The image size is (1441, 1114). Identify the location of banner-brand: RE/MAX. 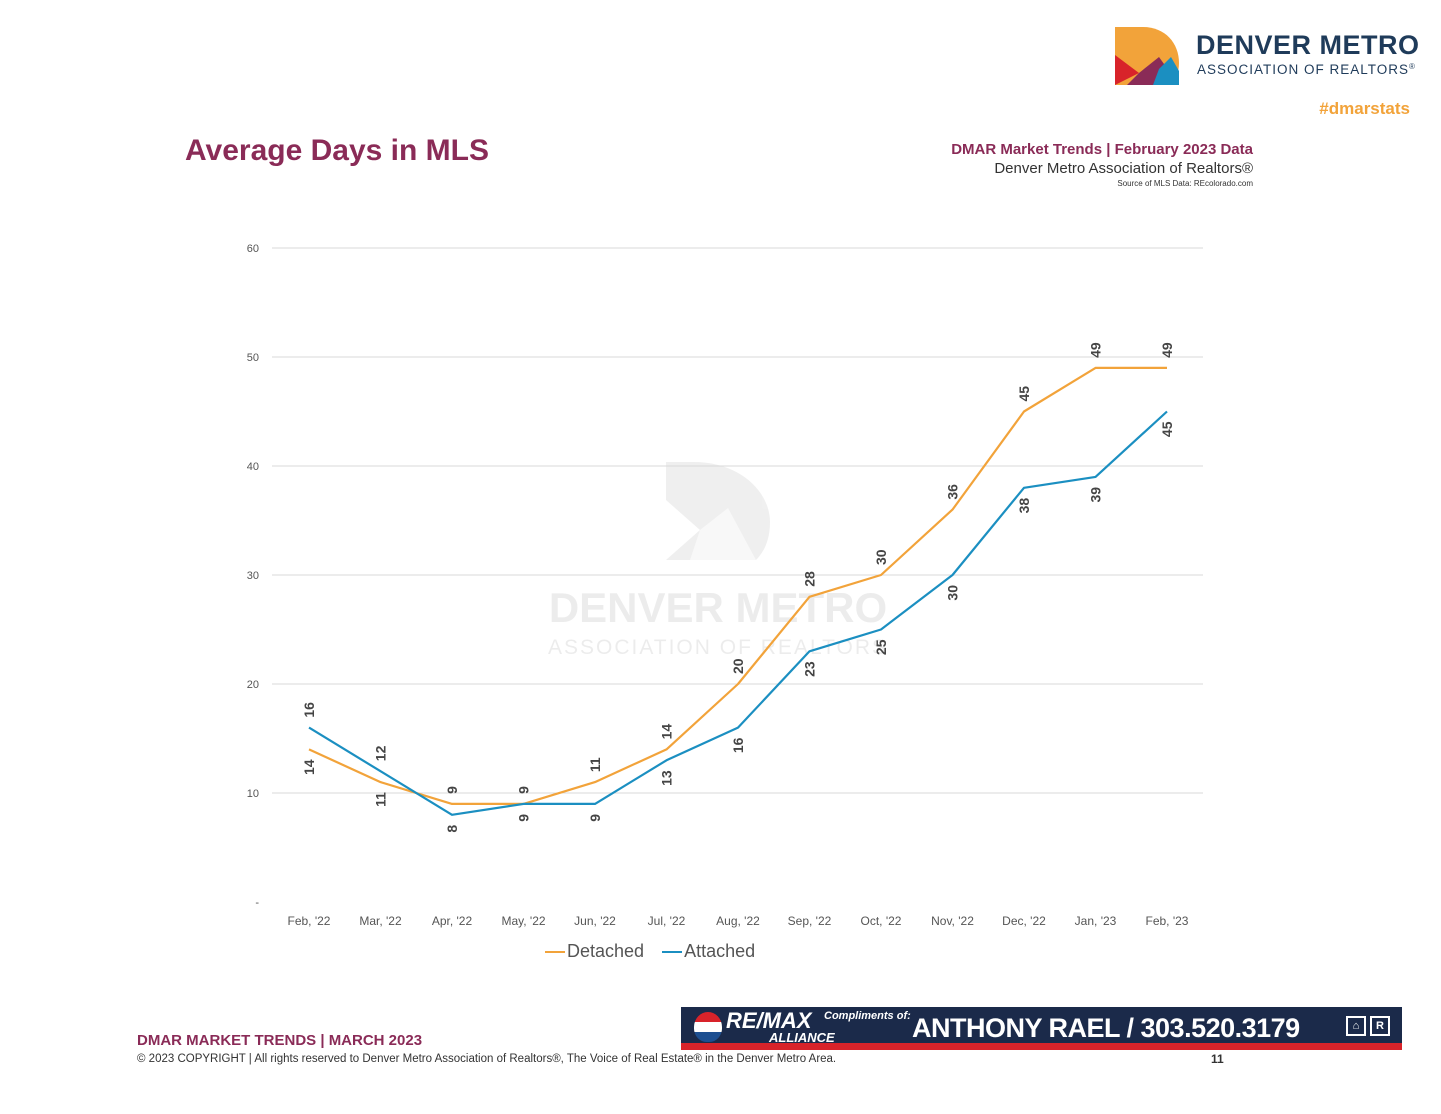
(769, 1020).